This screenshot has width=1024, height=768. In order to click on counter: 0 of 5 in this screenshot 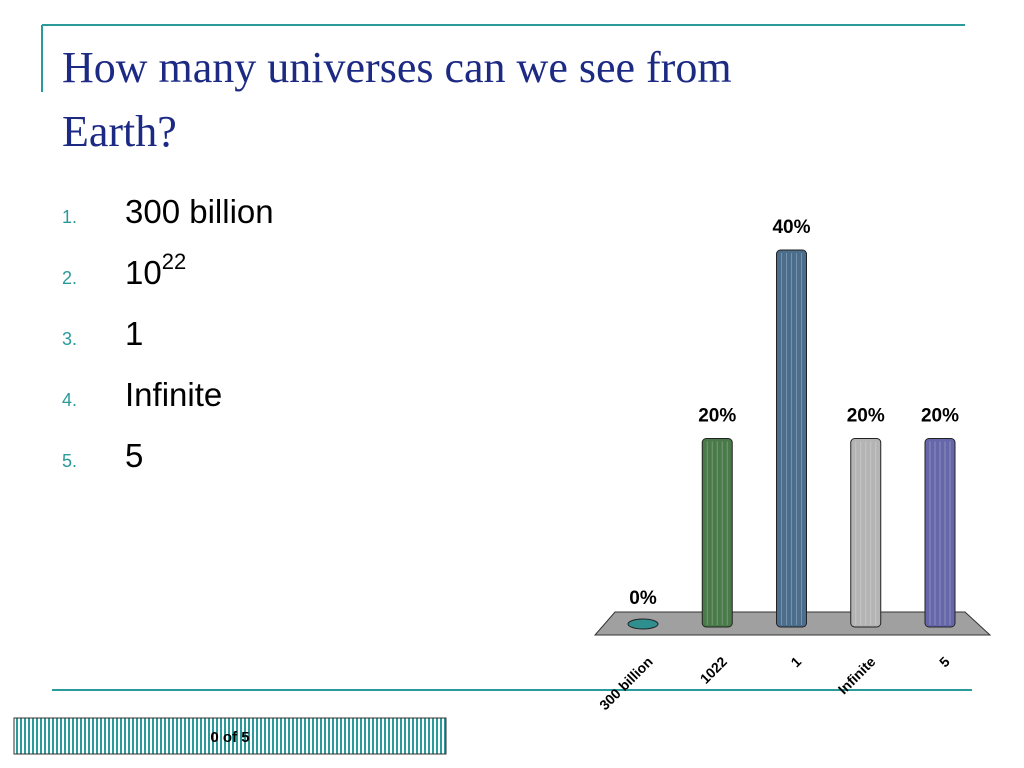, I will do `click(229, 737)`.